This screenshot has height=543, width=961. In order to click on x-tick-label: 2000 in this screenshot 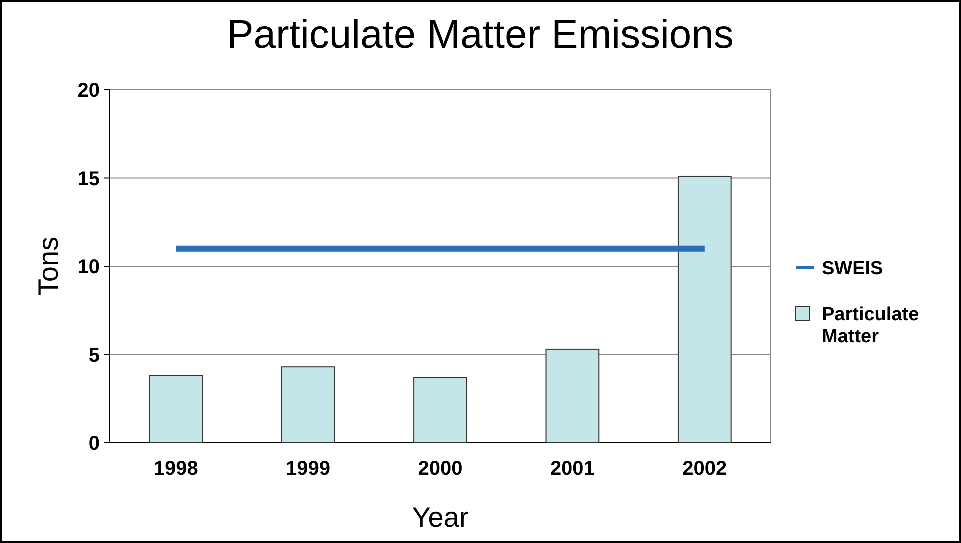, I will do `click(440, 469)`.